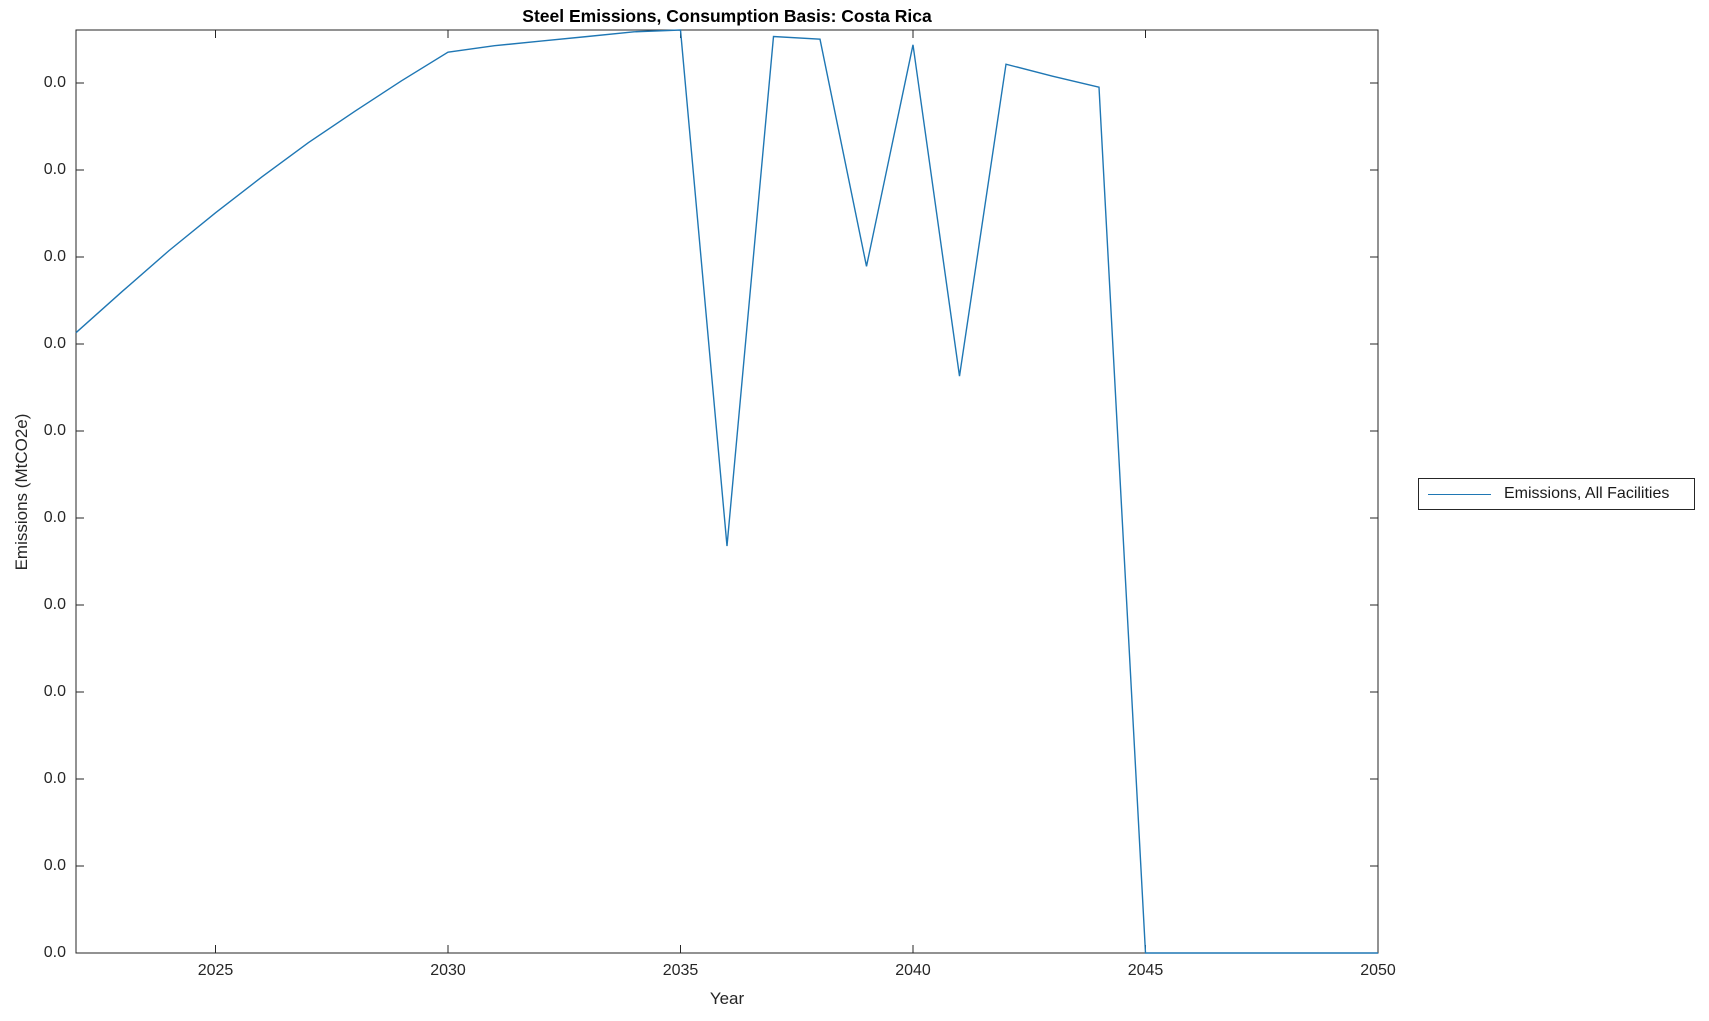 Image resolution: width=1709 pixels, height=1021 pixels. What do you see at coordinates (913, 970) in the screenshot?
I see `x-tick-label: 2040` at bounding box center [913, 970].